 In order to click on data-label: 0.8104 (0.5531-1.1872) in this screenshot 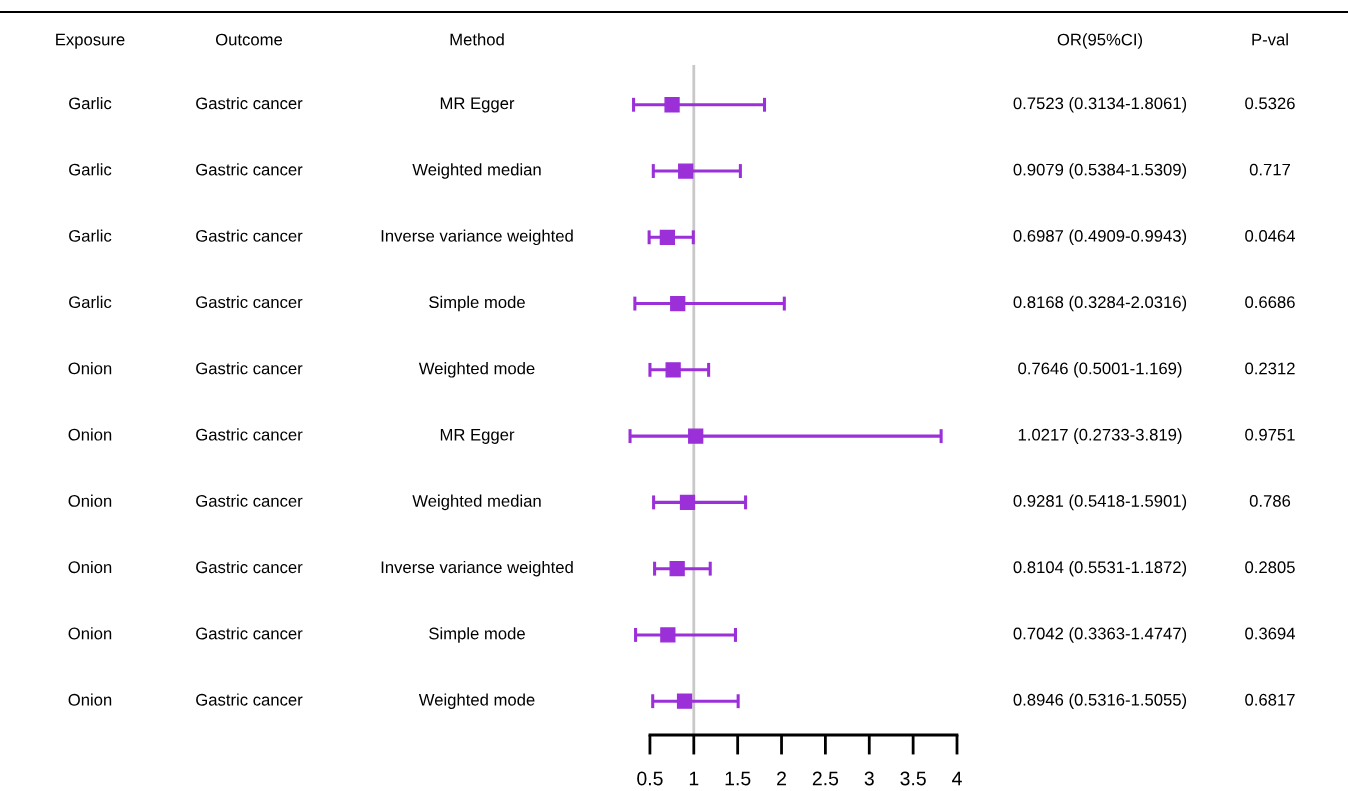, I will do `click(1100, 568)`.